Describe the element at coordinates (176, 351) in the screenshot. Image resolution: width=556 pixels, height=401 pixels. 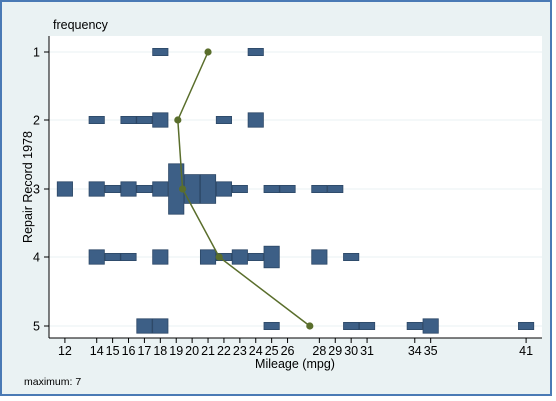
I see `x-tick-label: 19` at that location.